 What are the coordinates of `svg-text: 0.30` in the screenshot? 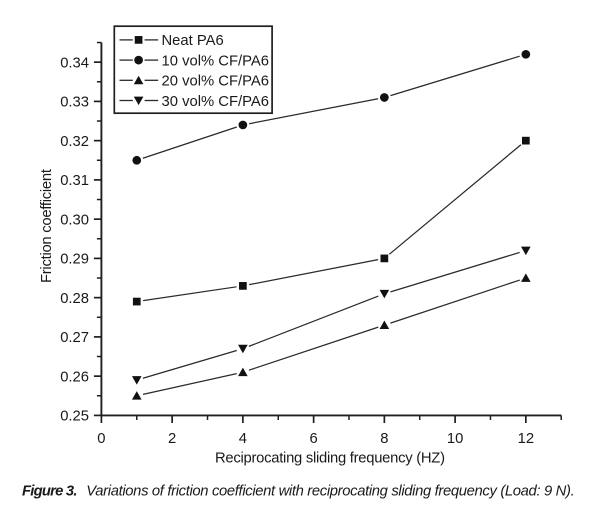 It's located at (74, 220).